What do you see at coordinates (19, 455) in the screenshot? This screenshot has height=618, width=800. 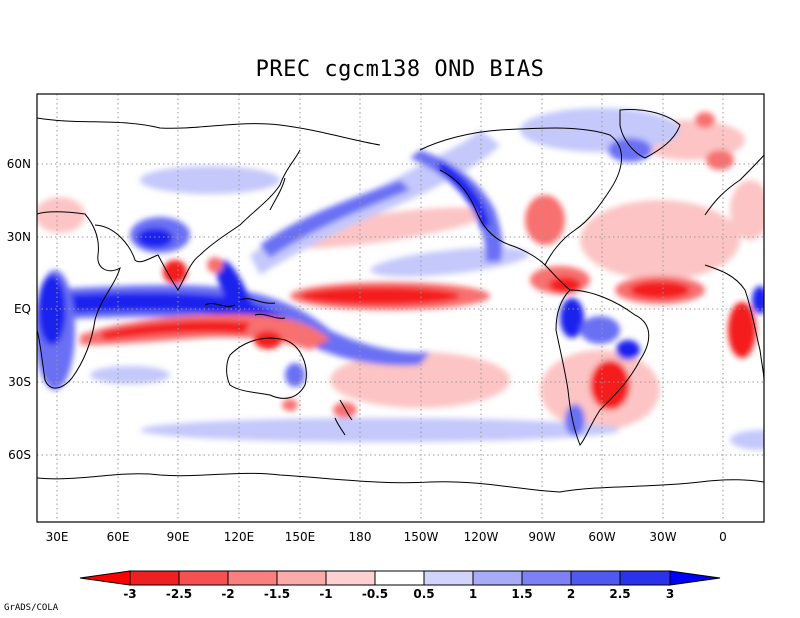 I see `lat-label: 60S` at bounding box center [19, 455].